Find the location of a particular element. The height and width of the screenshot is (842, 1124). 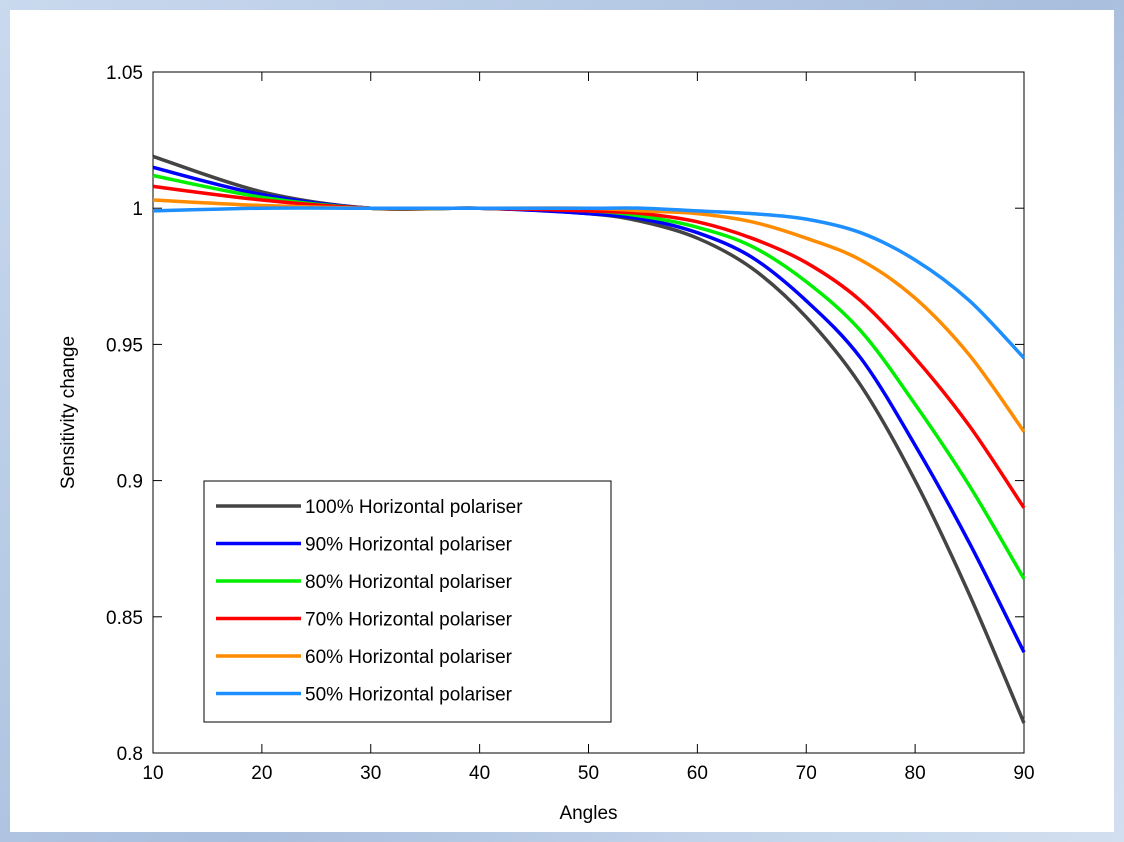

legend-label: 90% Horizontal polariser is located at coordinates (409, 545).